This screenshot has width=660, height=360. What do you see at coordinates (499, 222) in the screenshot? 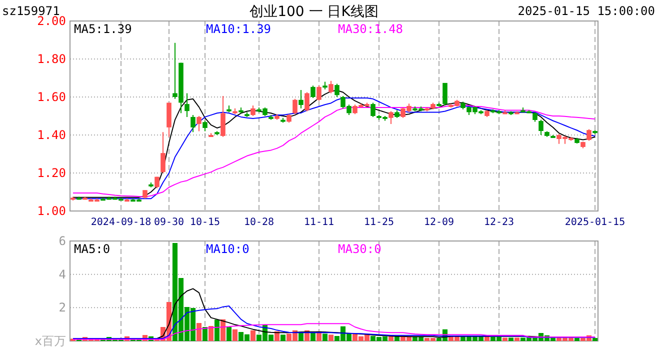
I see `x-tick-label: 12-23` at bounding box center [499, 222].